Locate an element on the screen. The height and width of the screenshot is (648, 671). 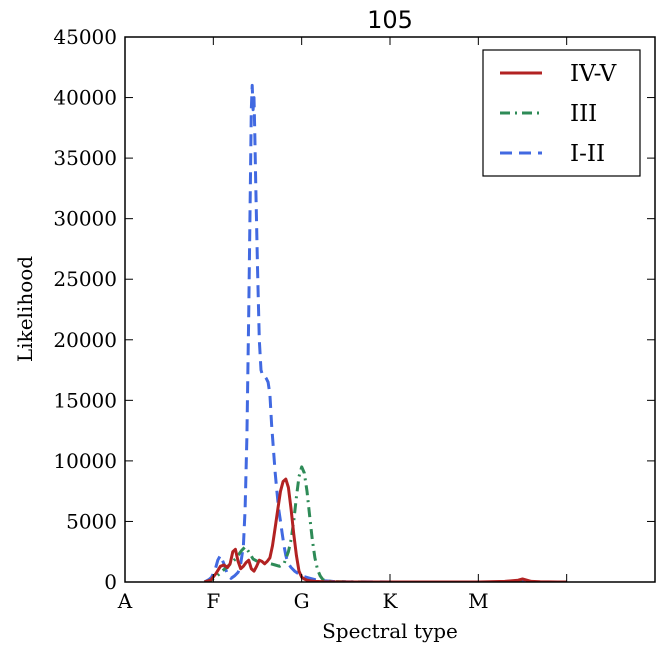
x-axis-label: Spectral type is located at coordinates (390, 631).